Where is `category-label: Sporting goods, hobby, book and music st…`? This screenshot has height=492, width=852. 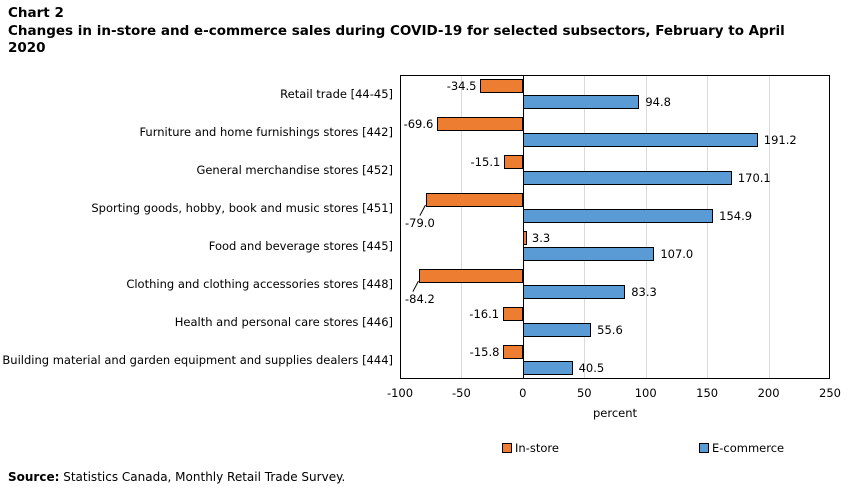 category-label: Sporting goods, hobby, book and music st… is located at coordinates (242, 208).